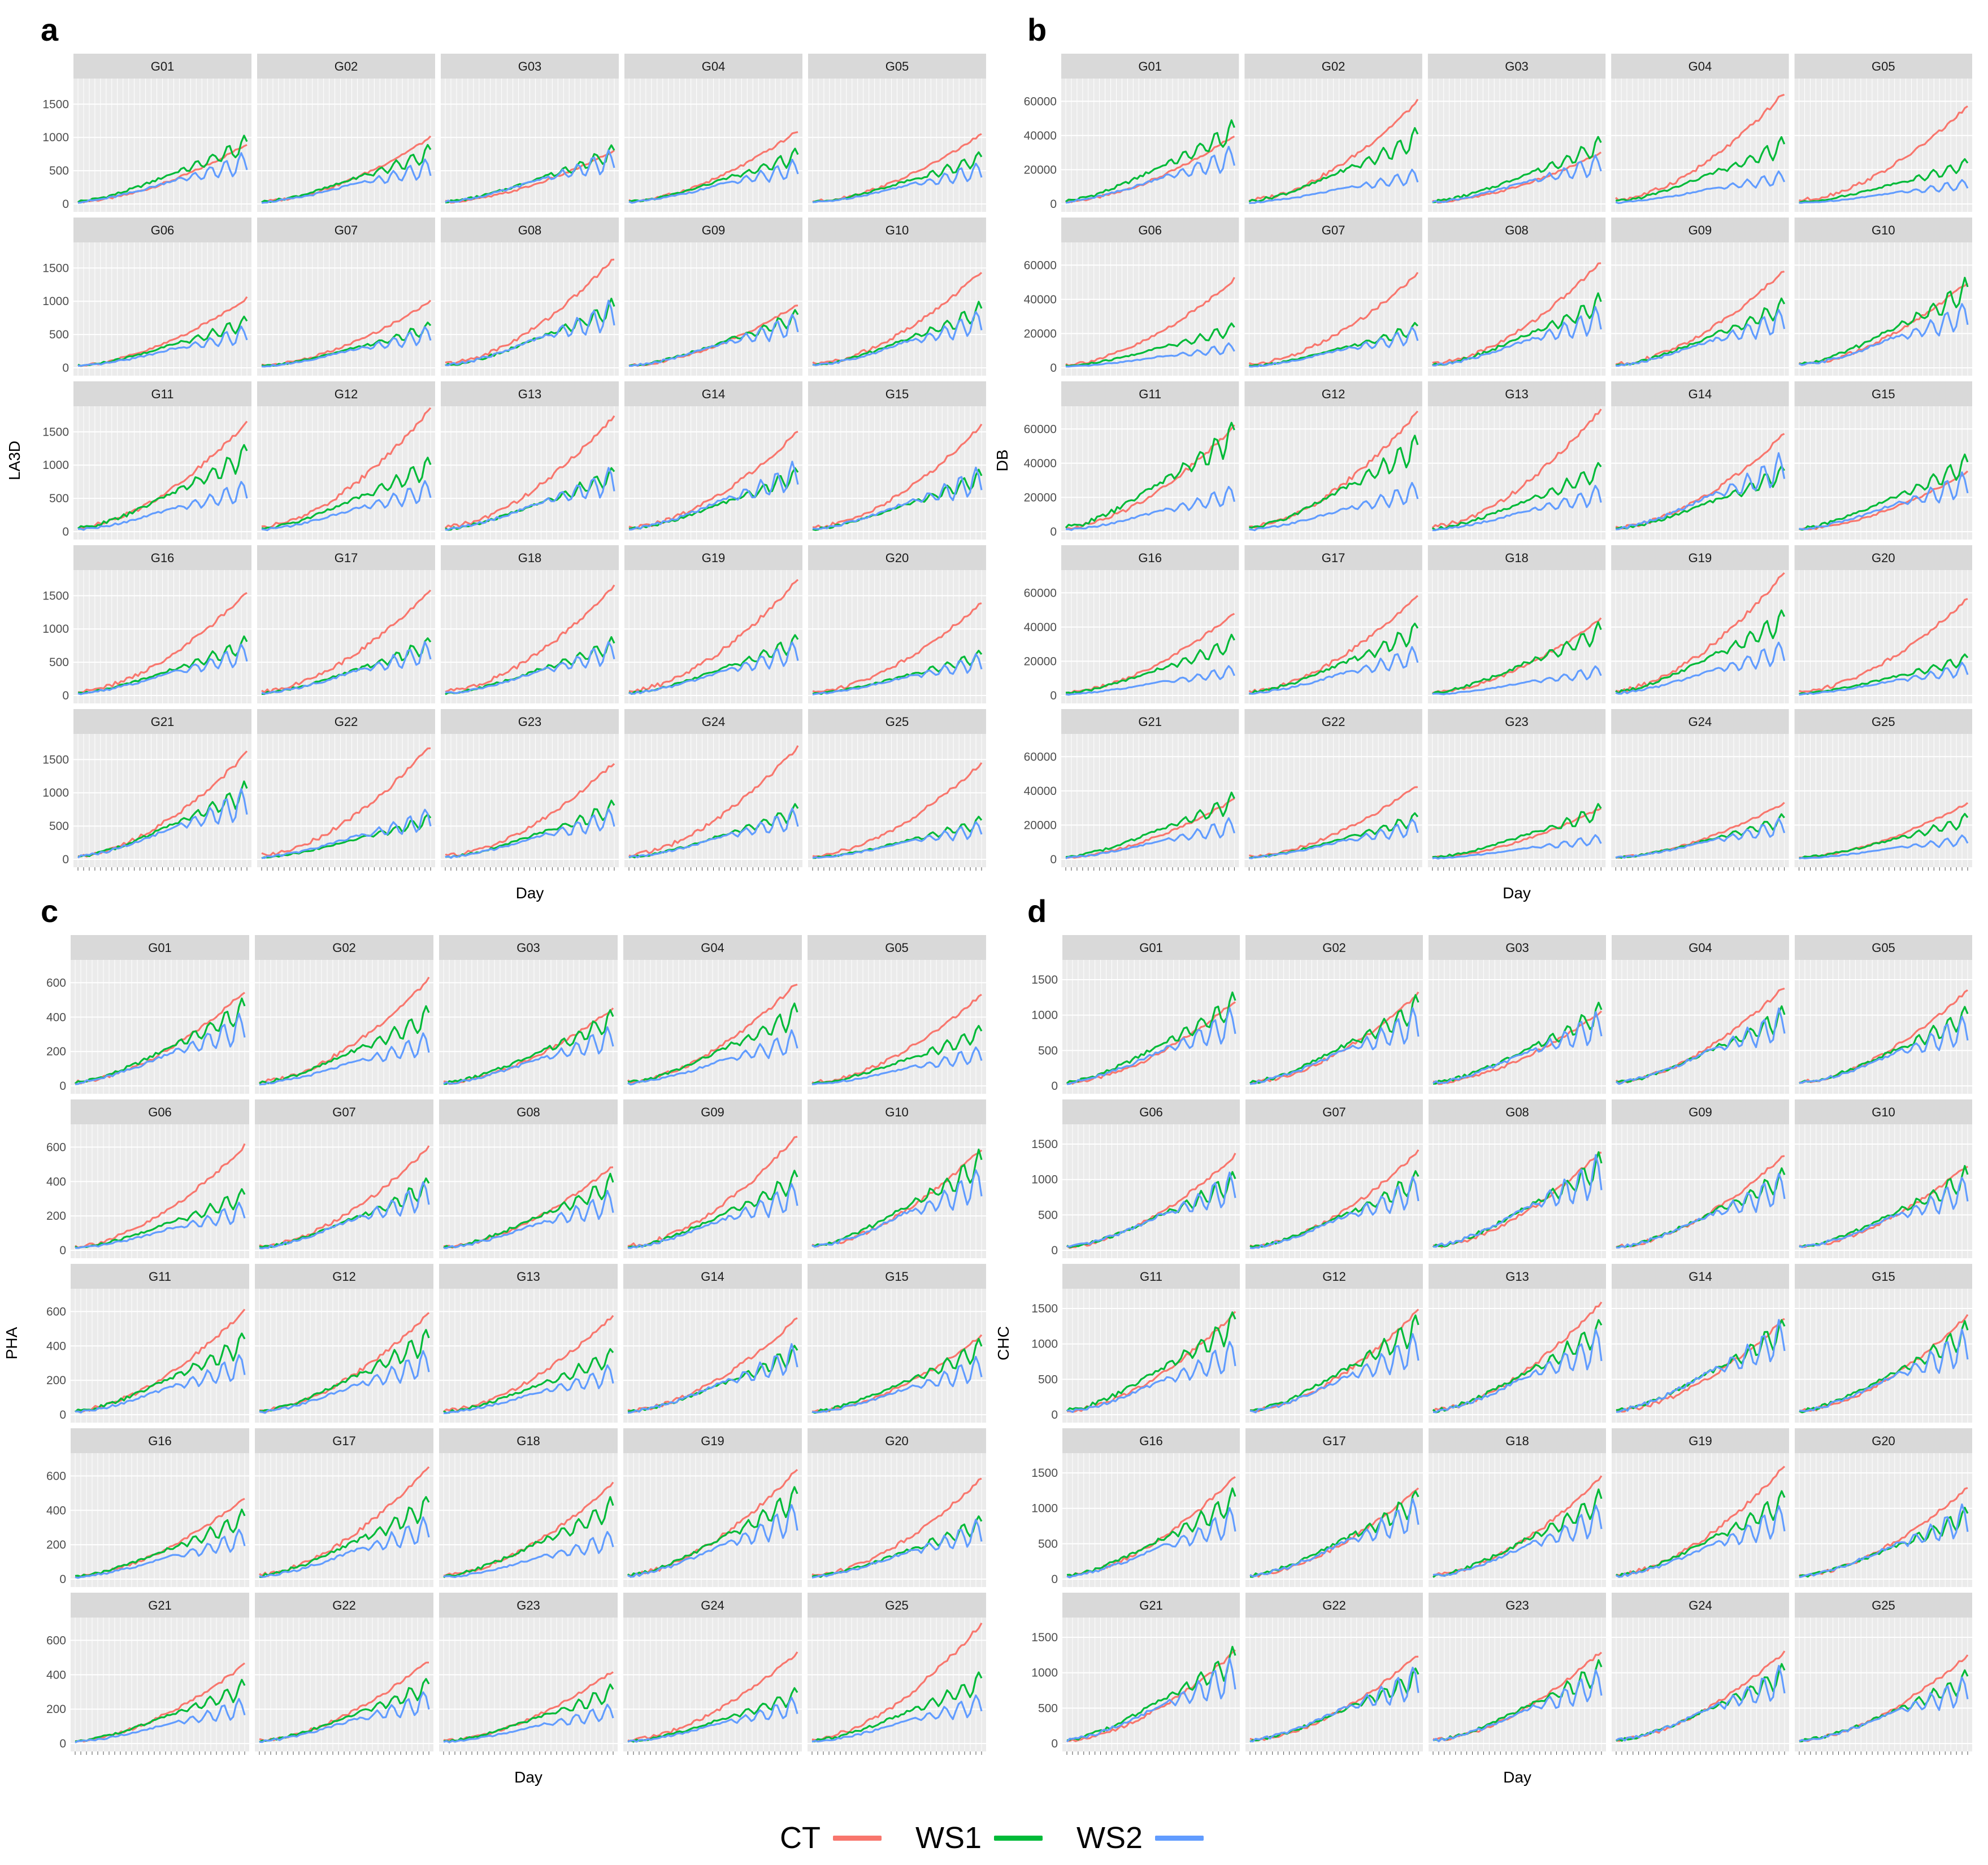  What do you see at coordinates (1040, 463) in the screenshot?
I see `y-tick-label: 40000` at bounding box center [1040, 463].